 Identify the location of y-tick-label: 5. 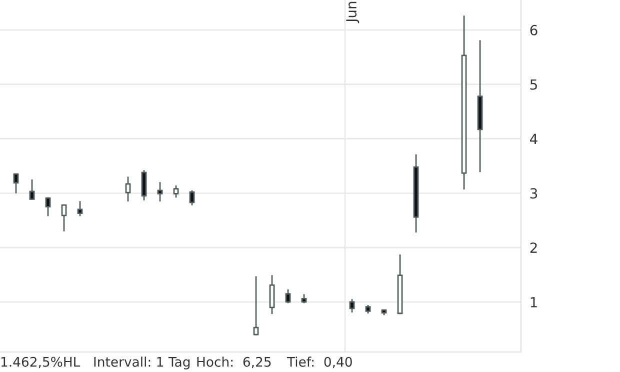
(533, 84).